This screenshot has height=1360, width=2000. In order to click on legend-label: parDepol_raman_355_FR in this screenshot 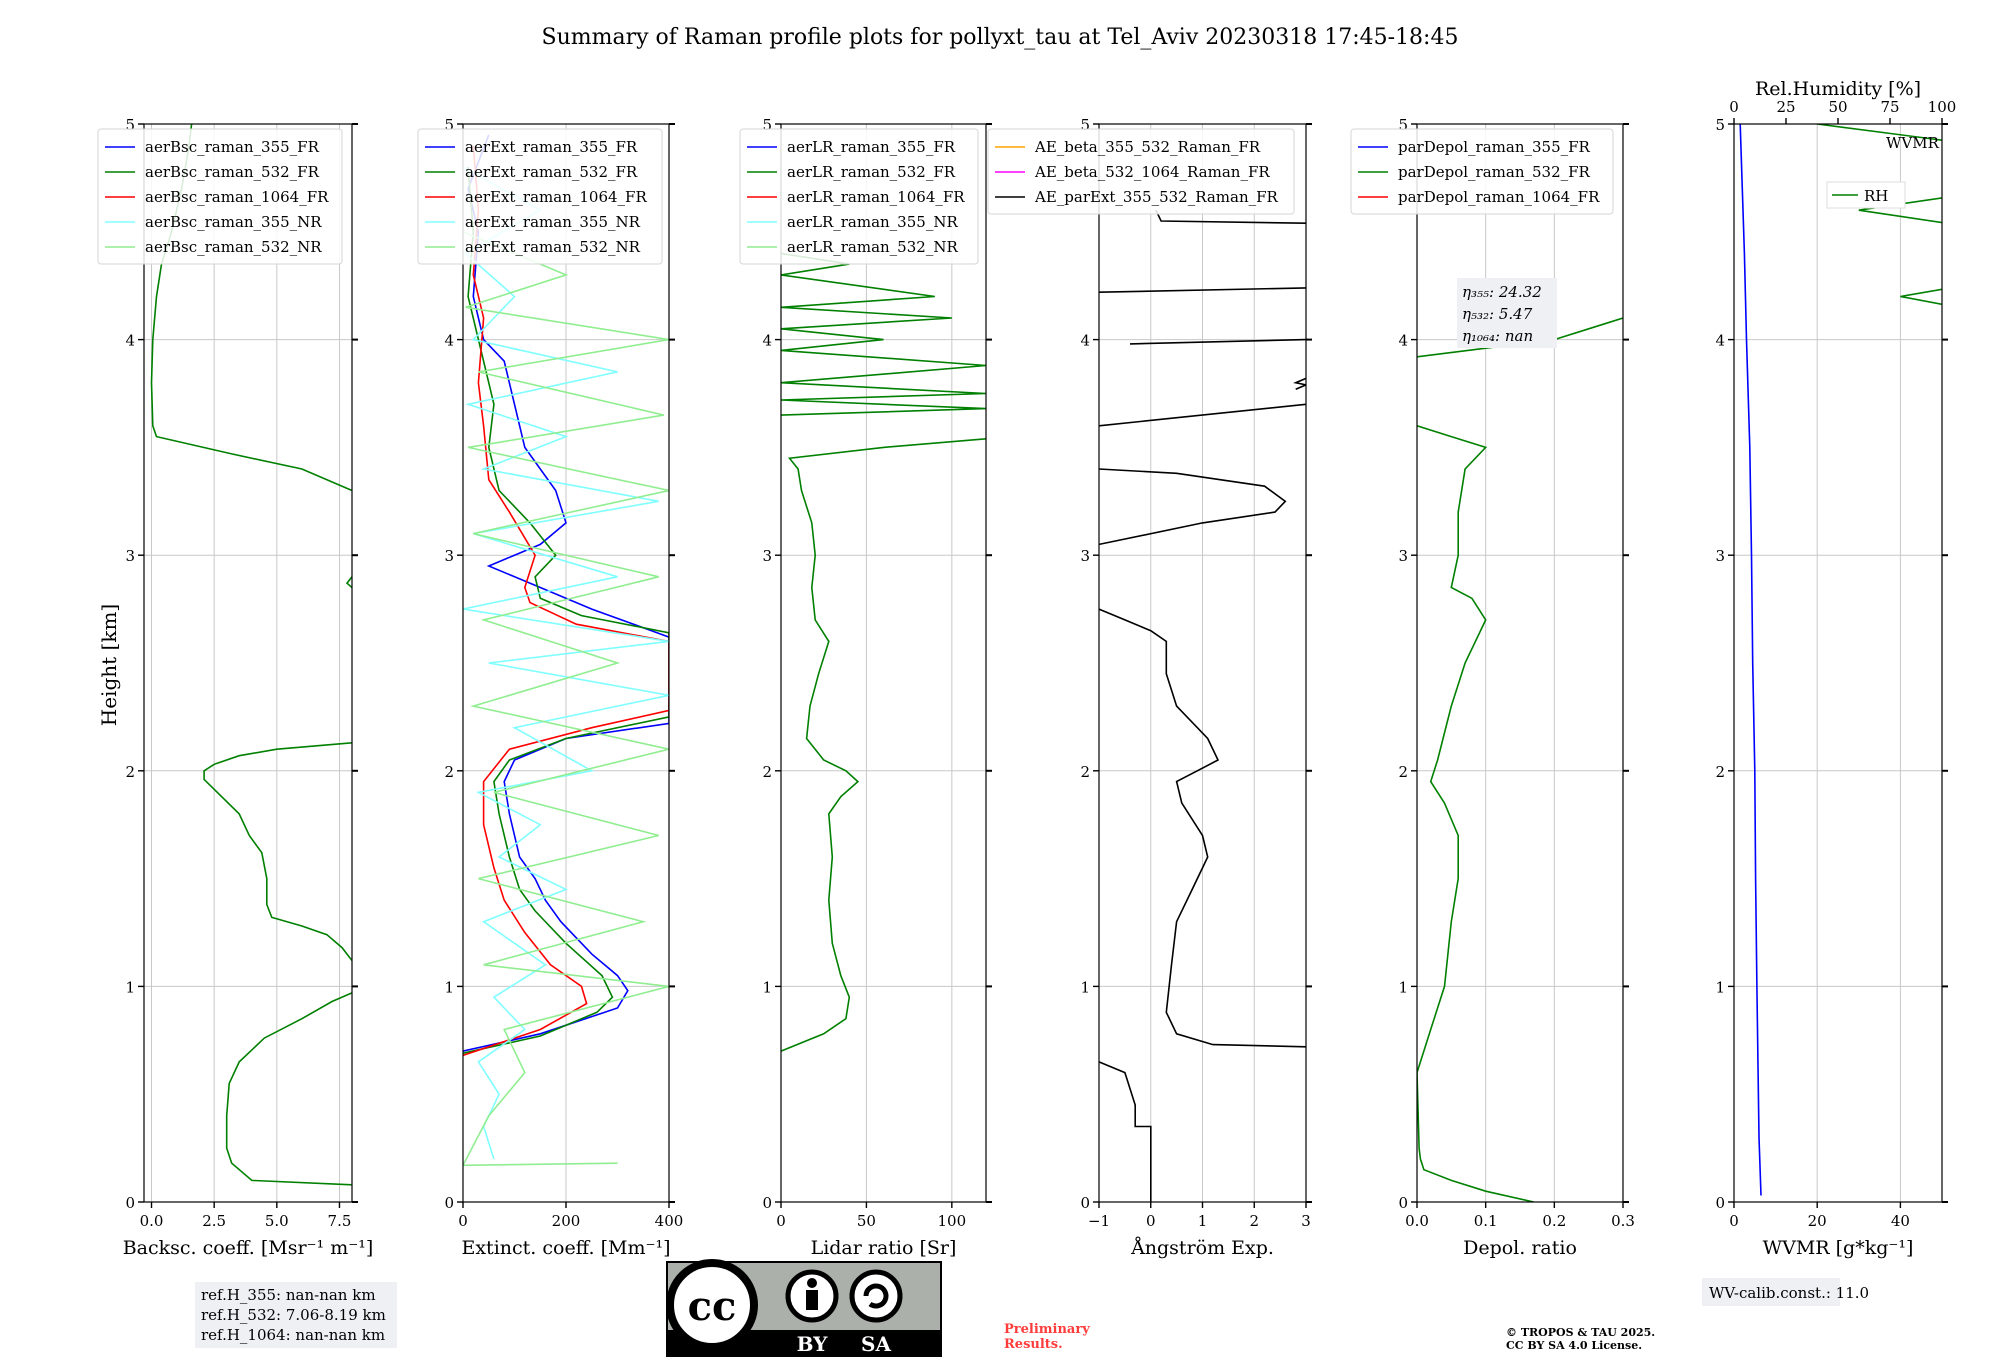, I will do `click(1494, 147)`.